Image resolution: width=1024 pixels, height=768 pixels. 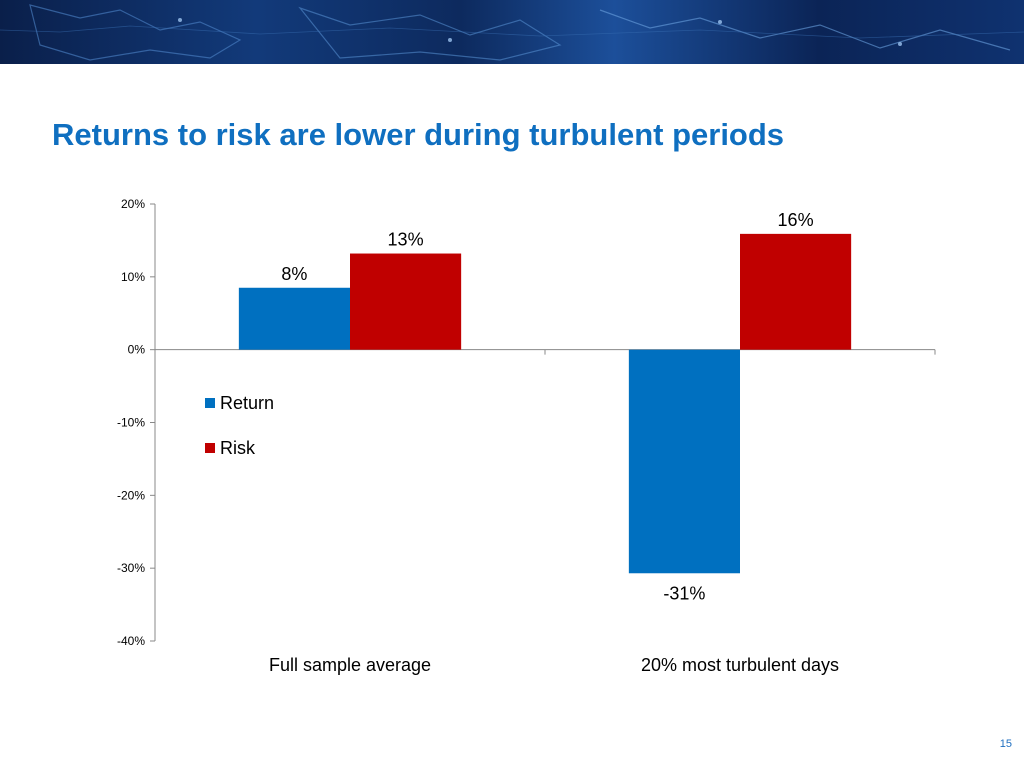 What do you see at coordinates (247, 403) in the screenshot?
I see `legend-label-return: Return` at bounding box center [247, 403].